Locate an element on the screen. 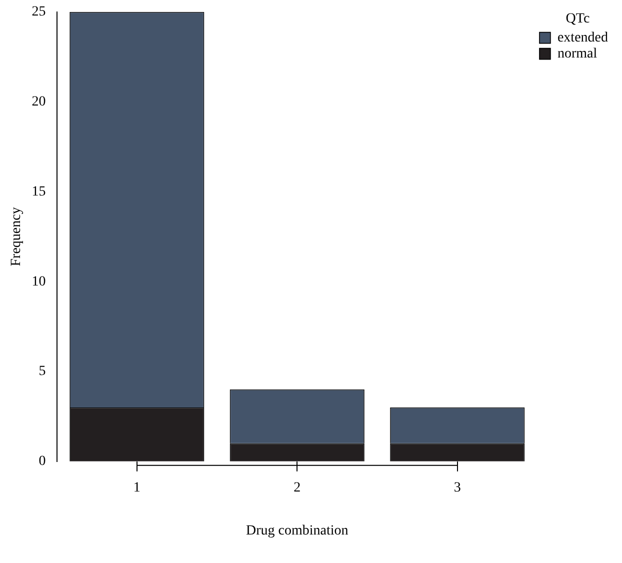  legend-label: extended is located at coordinates (582, 38).